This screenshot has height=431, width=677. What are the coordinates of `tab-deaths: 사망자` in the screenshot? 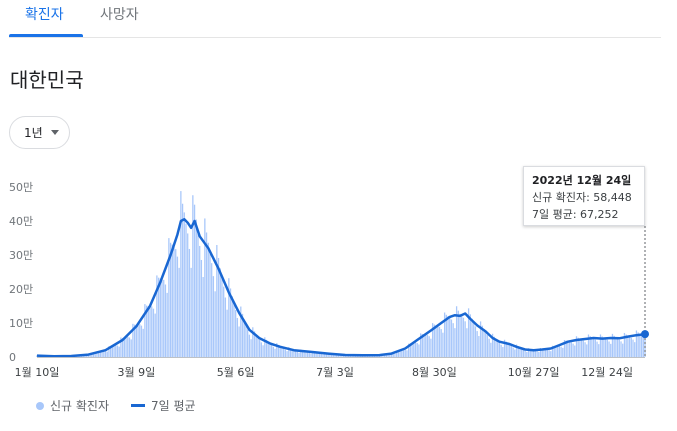 It's located at (119, 15).